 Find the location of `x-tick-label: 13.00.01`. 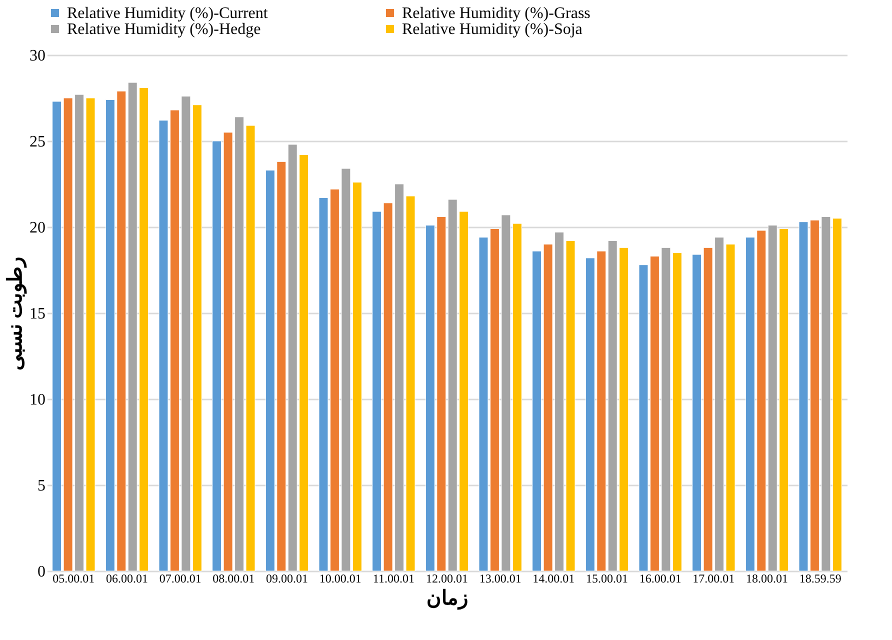

x-tick-label: 13.00.01 is located at coordinates (500, 579).